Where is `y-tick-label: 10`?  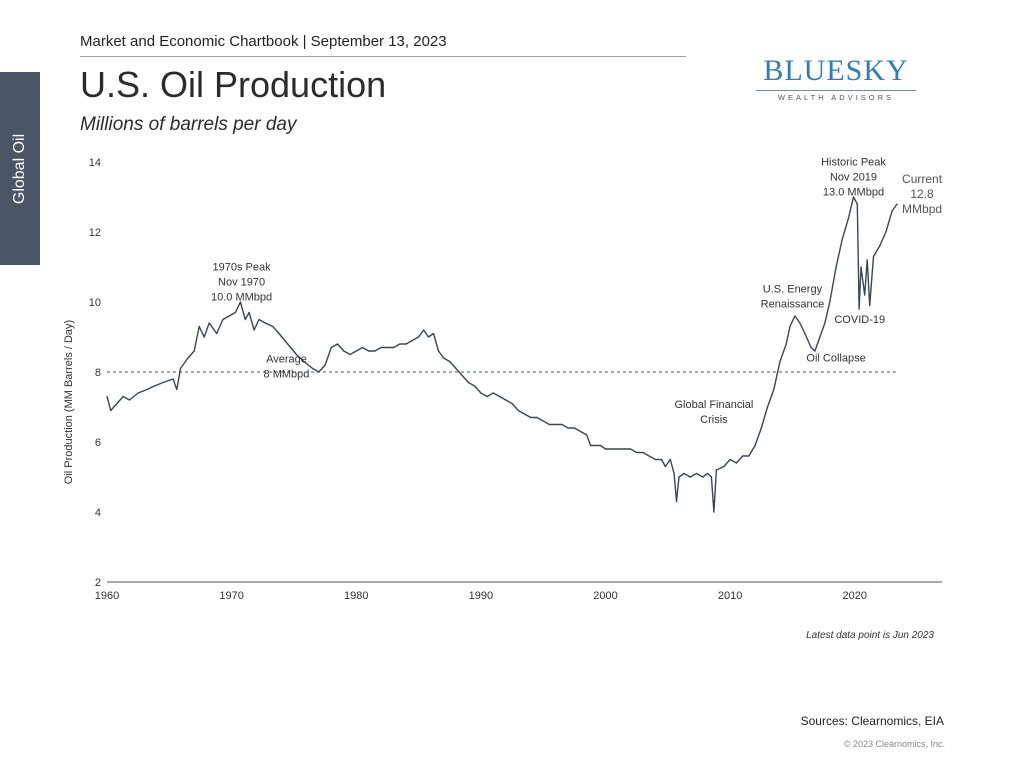
y-tick-label: 10 is located at coordinates (95, 303).